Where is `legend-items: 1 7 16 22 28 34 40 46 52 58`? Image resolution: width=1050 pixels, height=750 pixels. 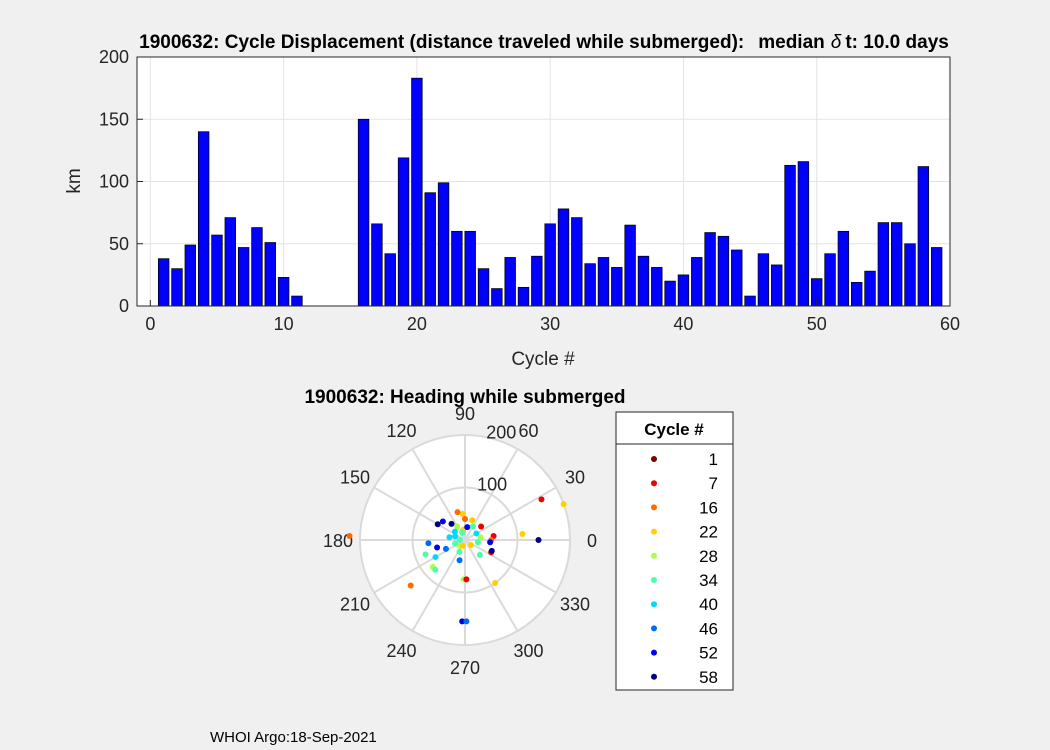 legend-items: 1 7 16 22 28 34 40 46 52 58 is located at coordinates (684, 568).